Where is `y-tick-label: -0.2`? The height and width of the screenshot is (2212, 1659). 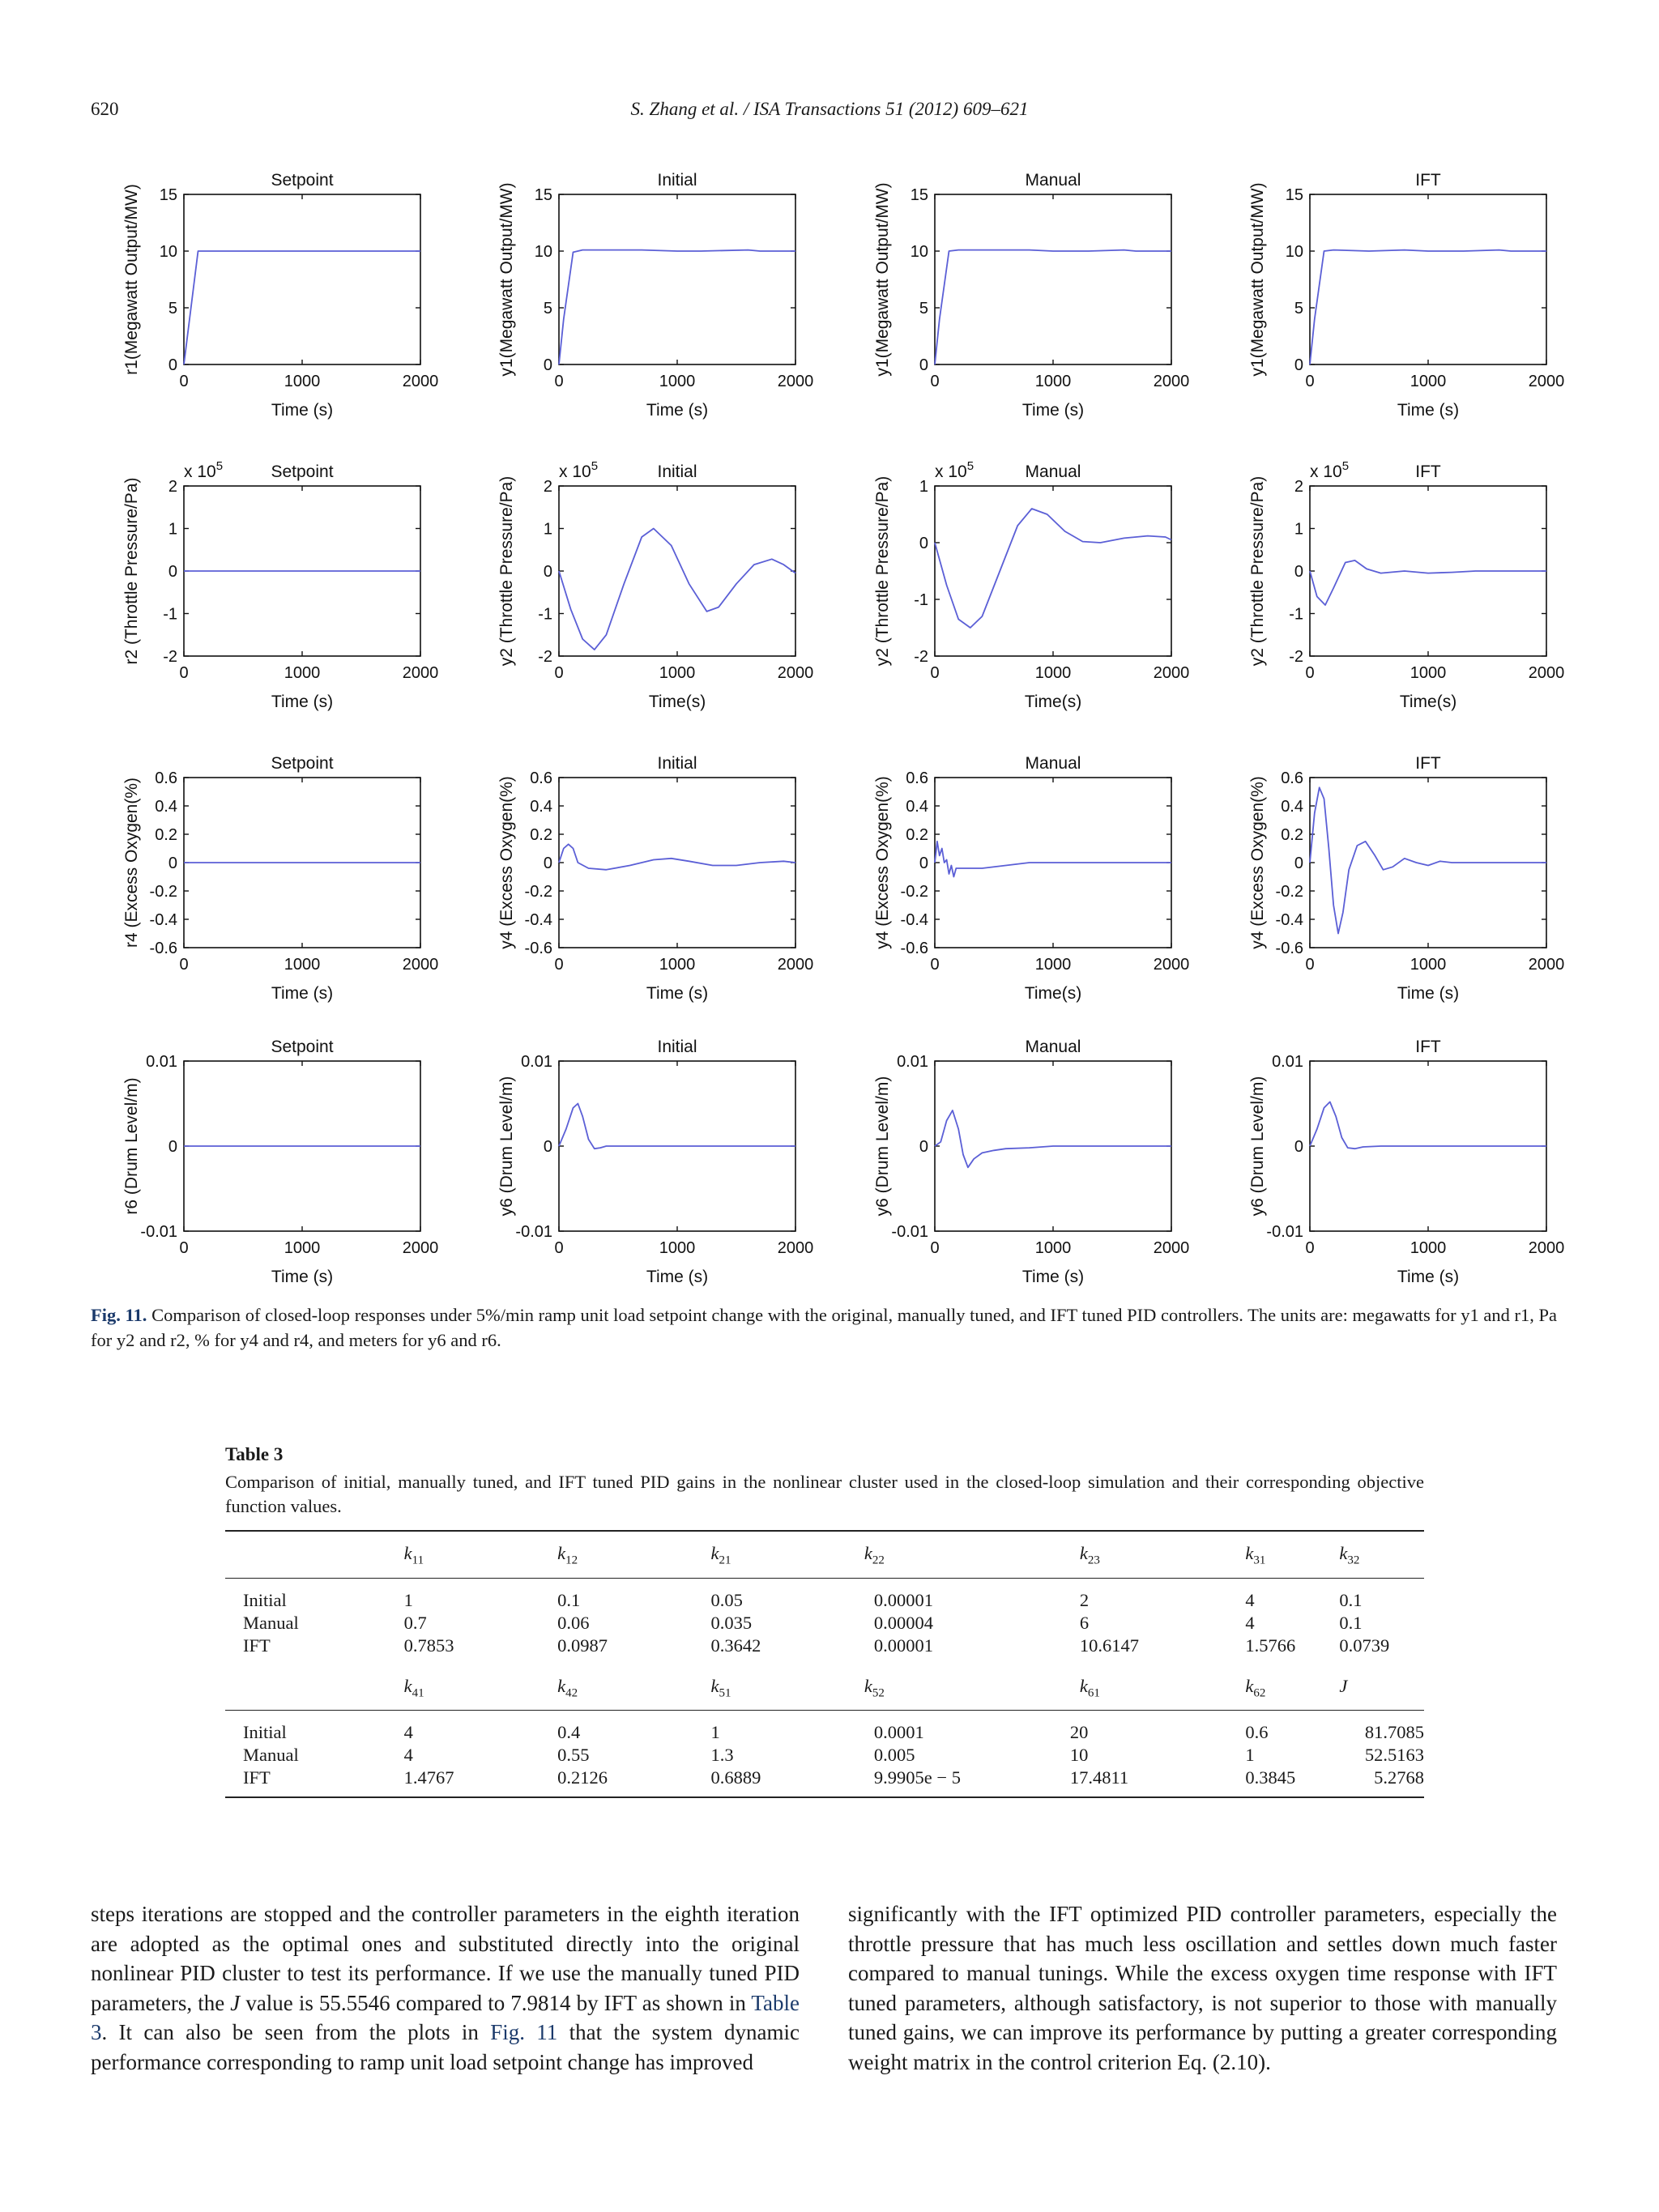
y-tick-label: -0.2 is located at coordinates (914, 892).